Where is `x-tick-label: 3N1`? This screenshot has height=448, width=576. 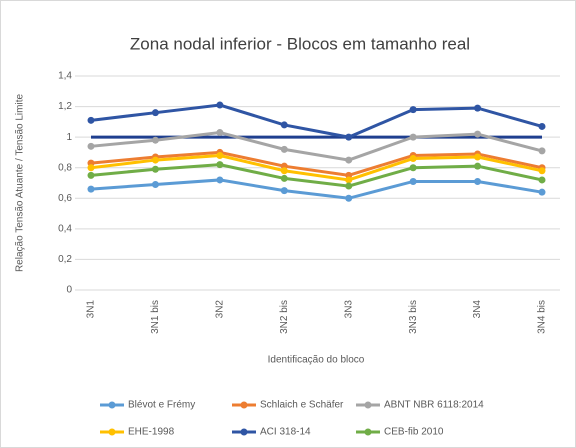
x-tick-label: 3N1 is located at coordinates (91, 309).